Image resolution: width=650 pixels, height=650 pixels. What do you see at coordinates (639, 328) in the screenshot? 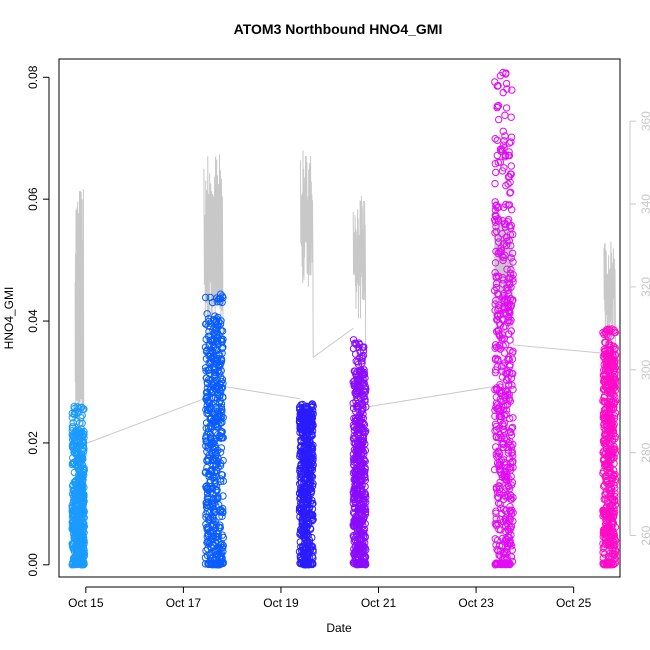
I see `y-axis-right: 260 280 300 320 340 360` at bounding box center [639, 328].